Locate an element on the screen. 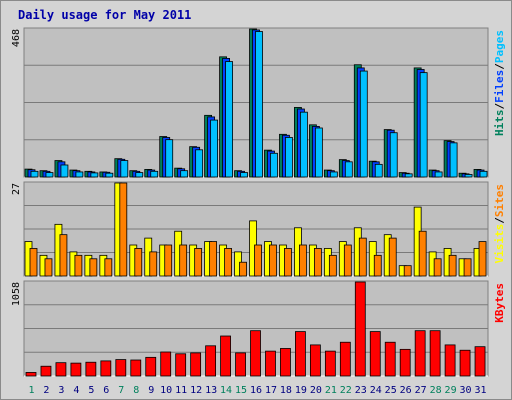  y-max-label: 468 is located at coordinates (16, 38).